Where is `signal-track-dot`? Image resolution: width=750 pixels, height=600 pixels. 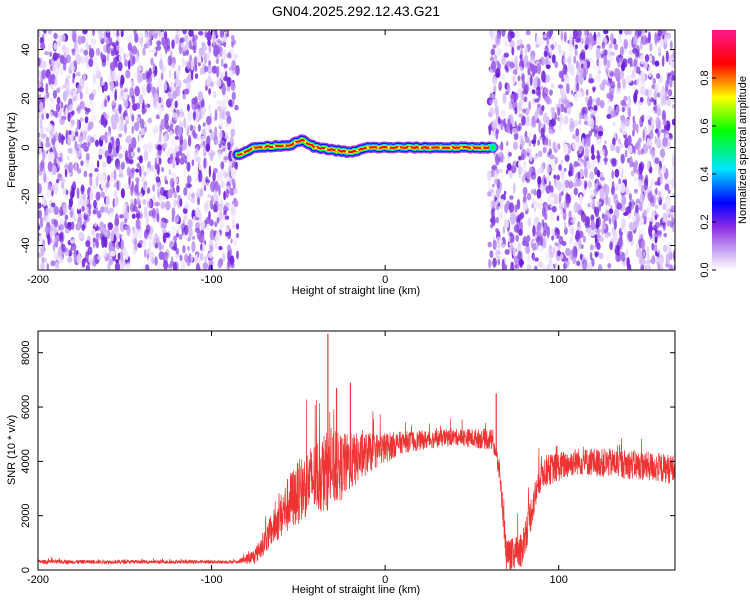 signal-track-dot is located at coordinates (263, 147).